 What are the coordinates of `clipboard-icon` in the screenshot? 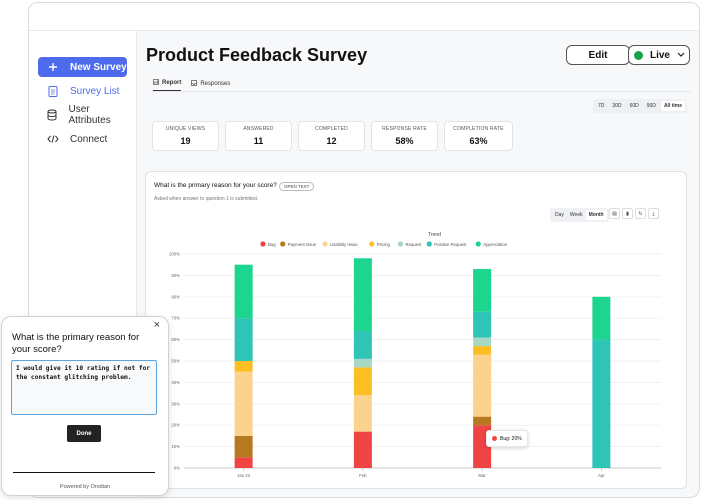 It's located at (53, 91).